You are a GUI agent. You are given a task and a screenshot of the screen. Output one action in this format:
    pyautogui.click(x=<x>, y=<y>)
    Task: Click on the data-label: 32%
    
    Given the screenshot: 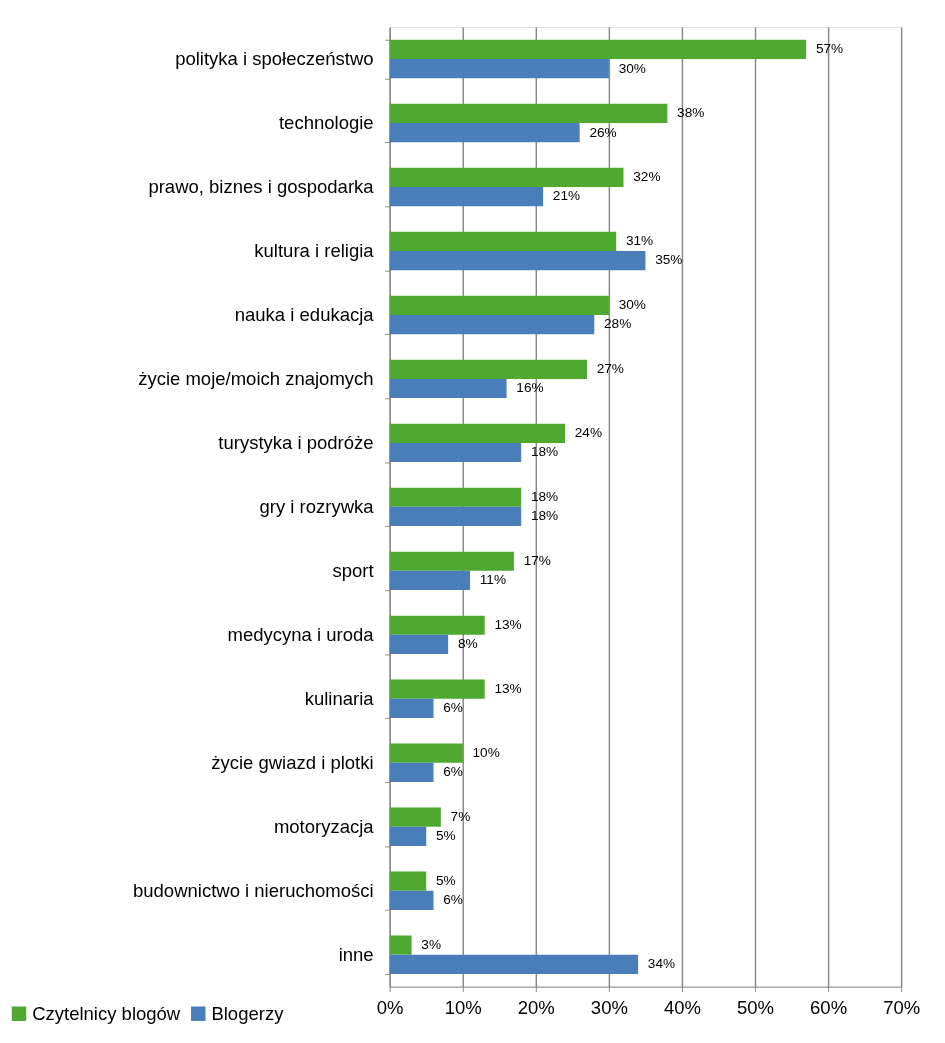 What is the action you would take?
    pyautogui.click(x=647, y=177)
    